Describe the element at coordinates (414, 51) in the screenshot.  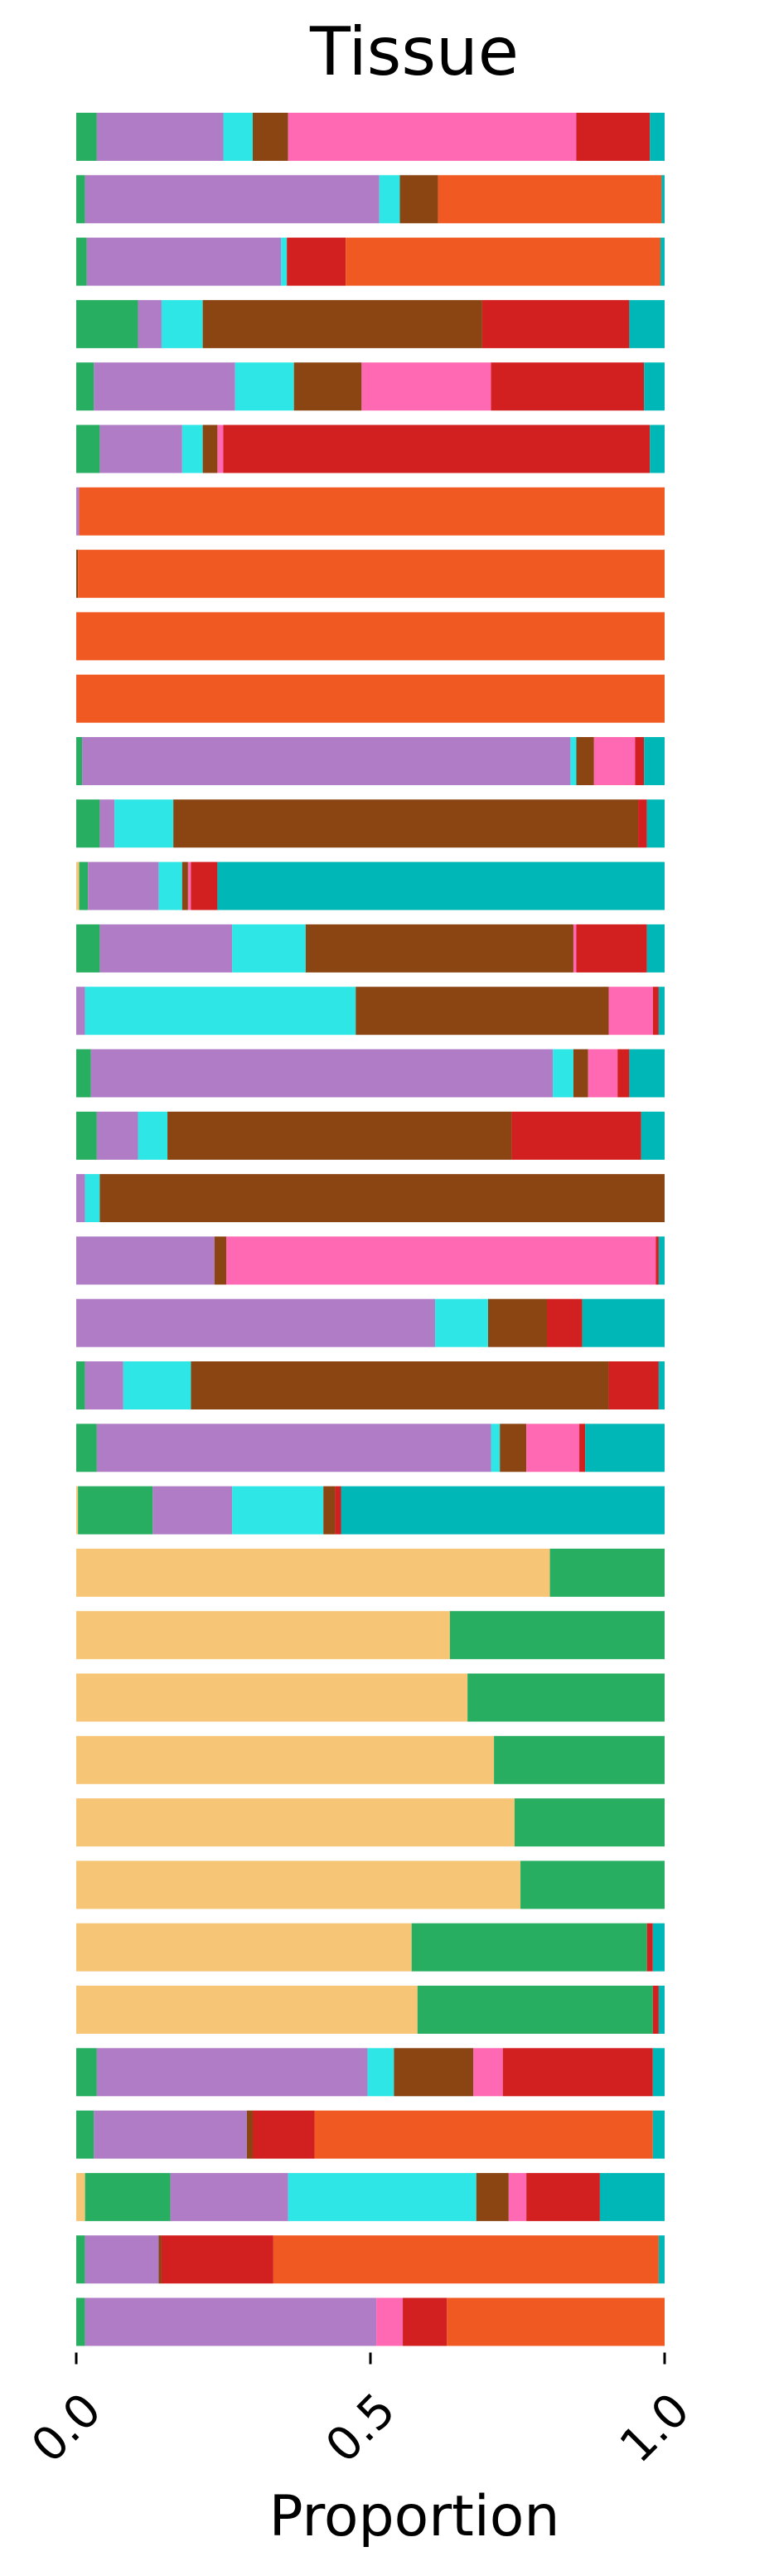
I see `chart-title: Tissue` at that location.